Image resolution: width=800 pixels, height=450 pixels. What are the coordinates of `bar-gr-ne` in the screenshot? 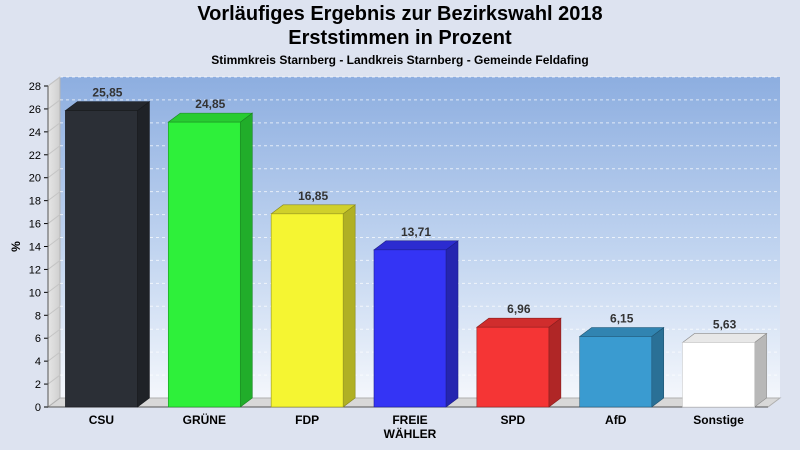 It's located at (210, 260).